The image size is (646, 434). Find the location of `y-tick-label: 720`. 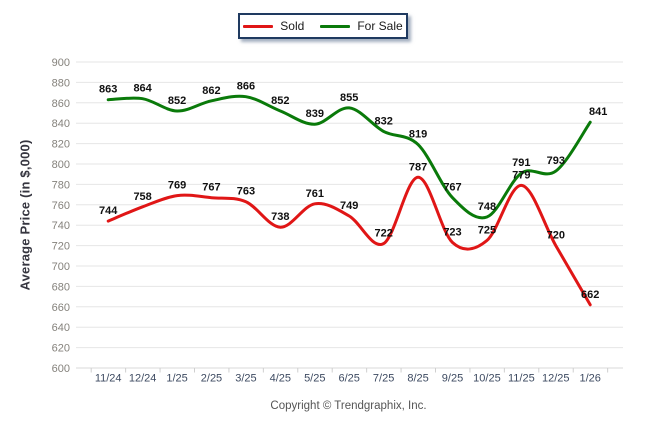

y-tick-label: 720 is located at coordinates (61, 247).